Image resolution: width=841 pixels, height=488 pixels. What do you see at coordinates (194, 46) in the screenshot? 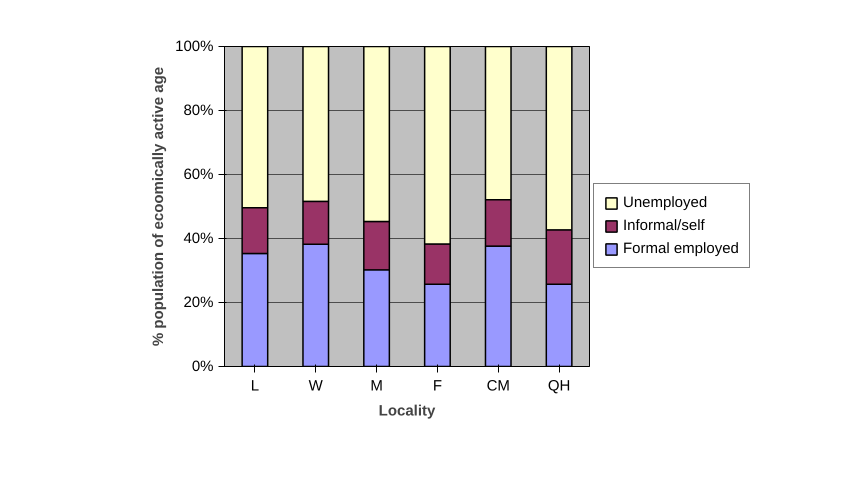
I see `y-tick-label: 100%` at bounding box center [194, 46].